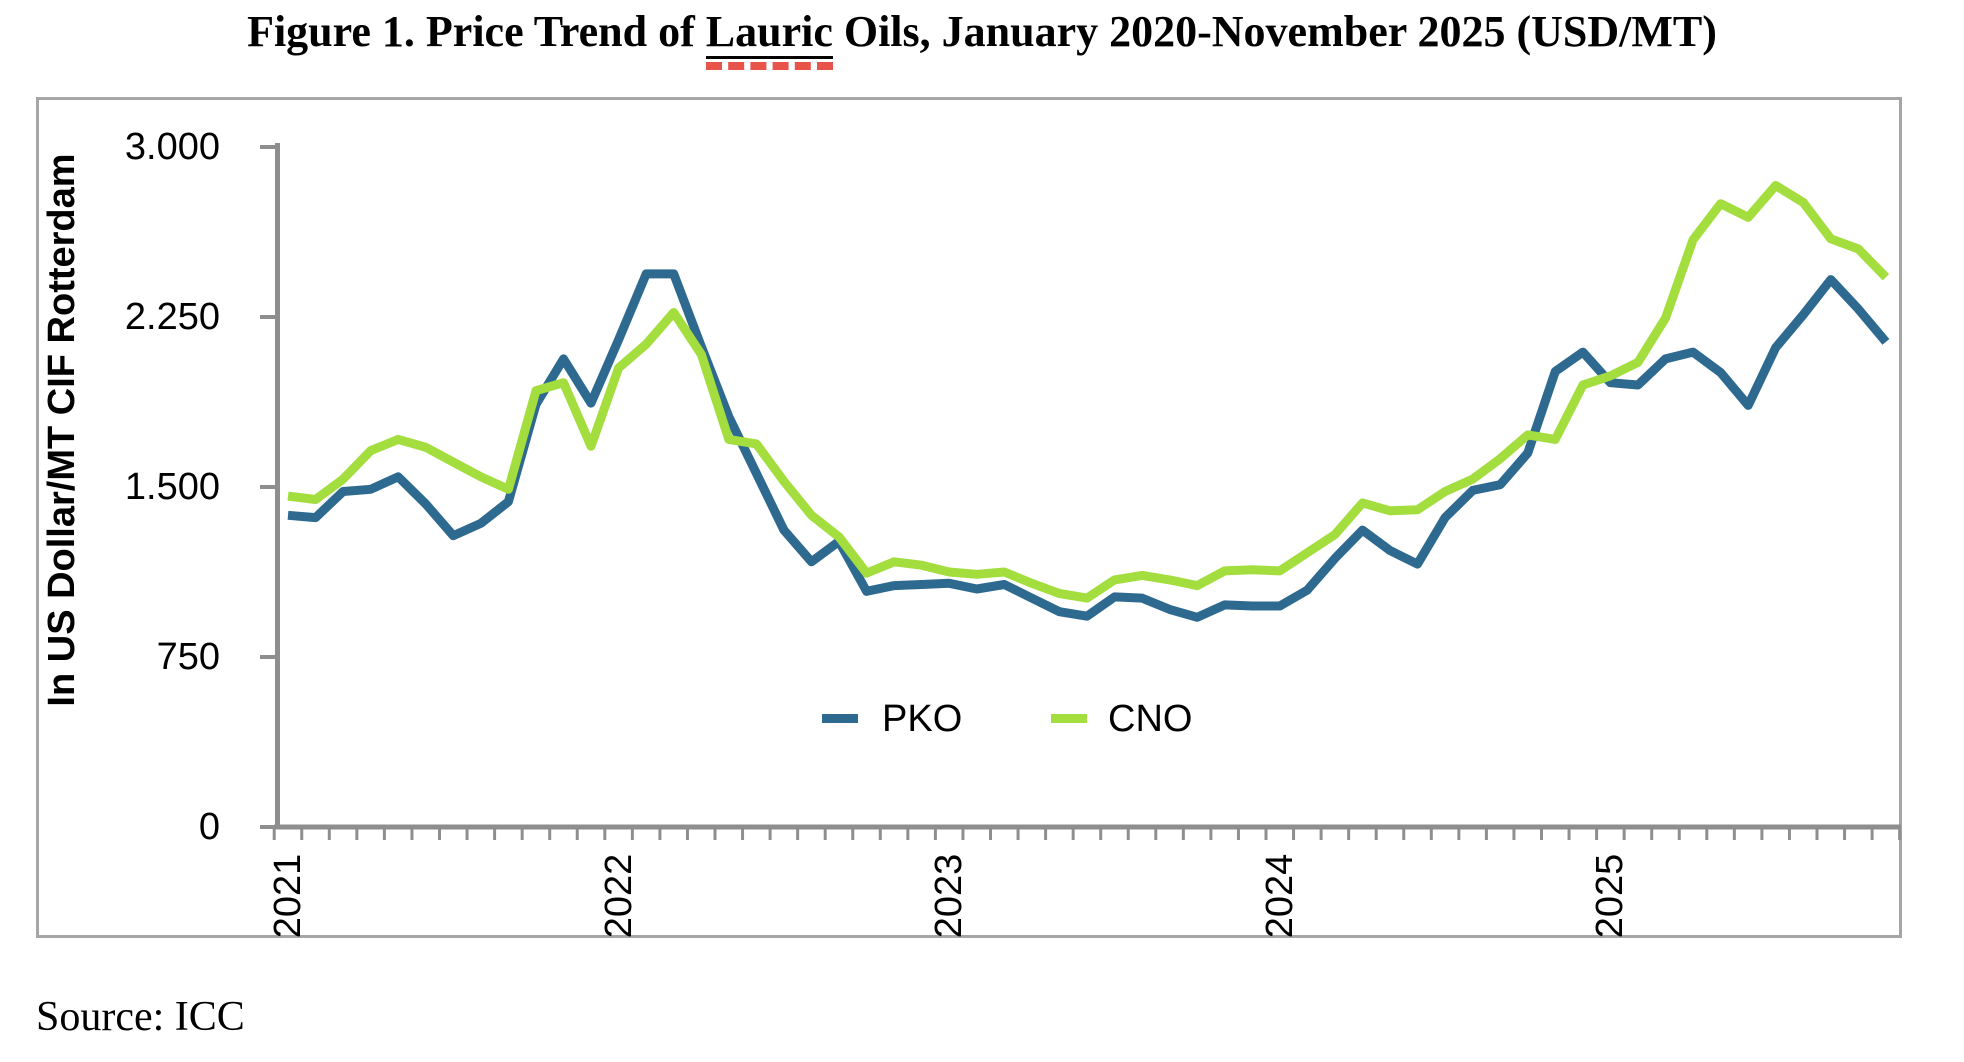 This screenshot has height=1062, width=1964. Describe the element at coordinates (1610, 896) in the screenshot. I see `x-axis-year-label: 2025` at that location.